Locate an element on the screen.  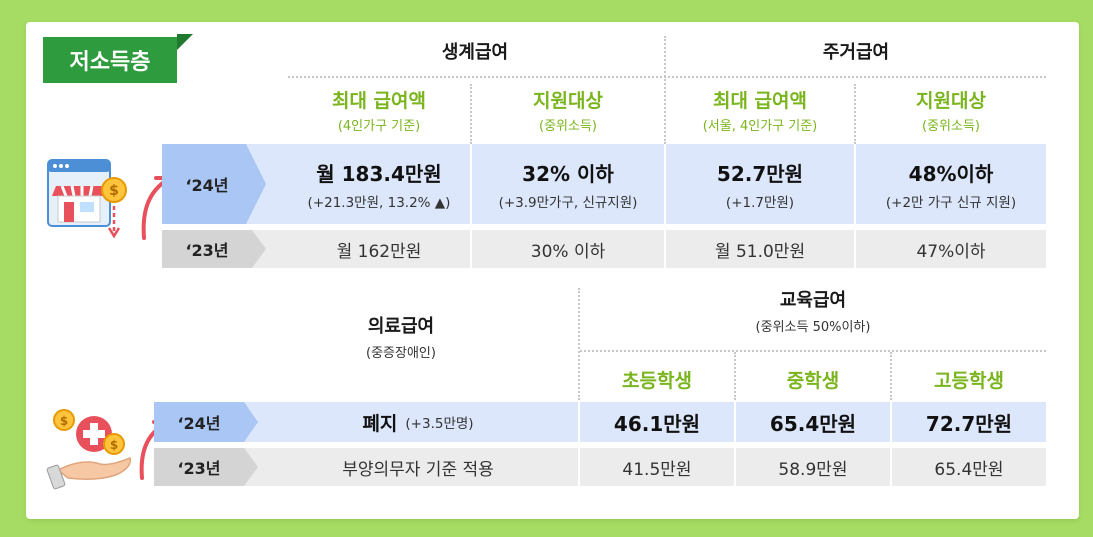
table-cell: 월 183.4만원 (+21.3만원, 13.2% ▲) is located at coordinates (379, 186).